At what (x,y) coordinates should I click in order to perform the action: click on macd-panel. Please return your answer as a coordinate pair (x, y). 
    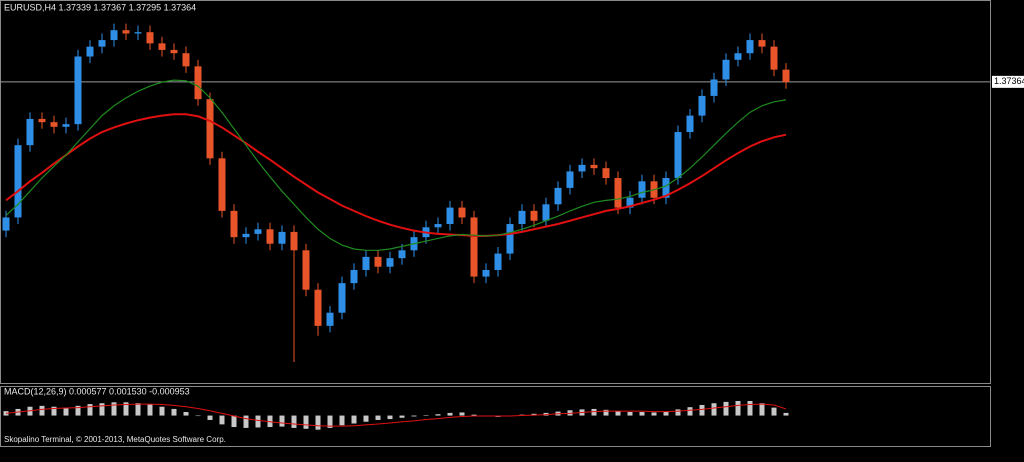
    Looking at the image, I should click on (495, 416).